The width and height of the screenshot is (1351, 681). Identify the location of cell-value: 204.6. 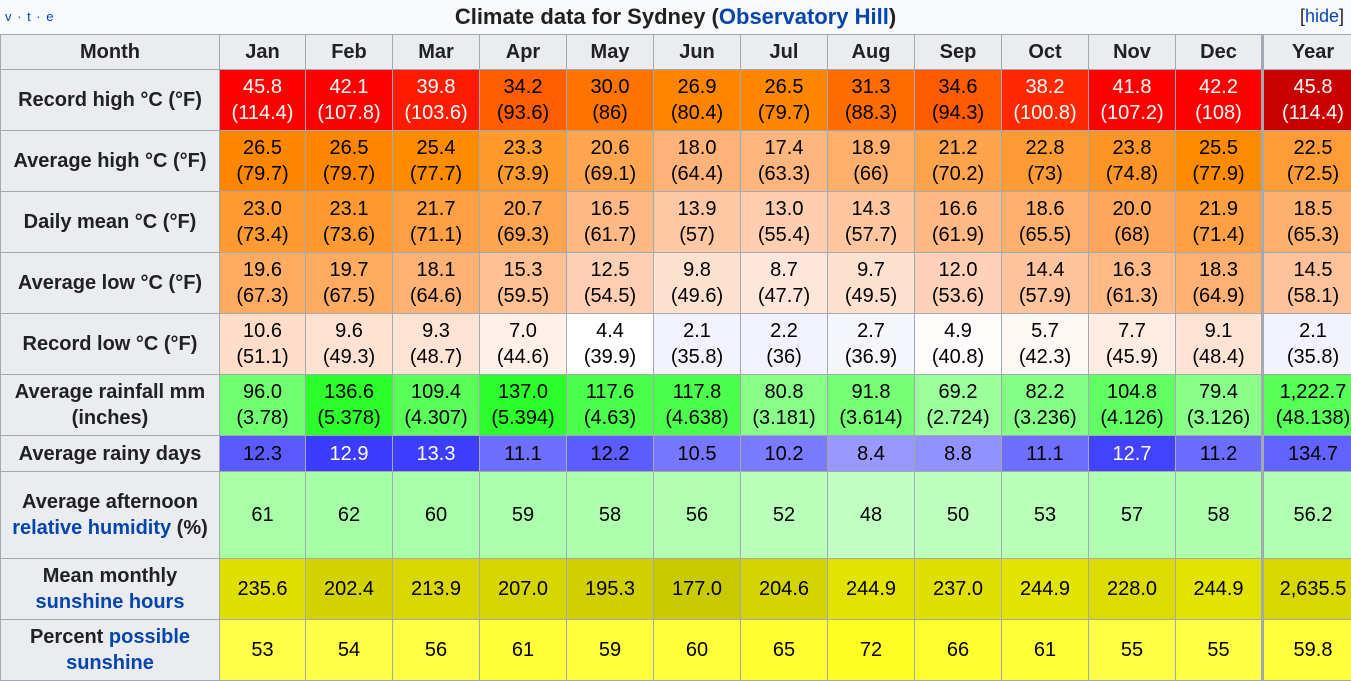
(784, 589).